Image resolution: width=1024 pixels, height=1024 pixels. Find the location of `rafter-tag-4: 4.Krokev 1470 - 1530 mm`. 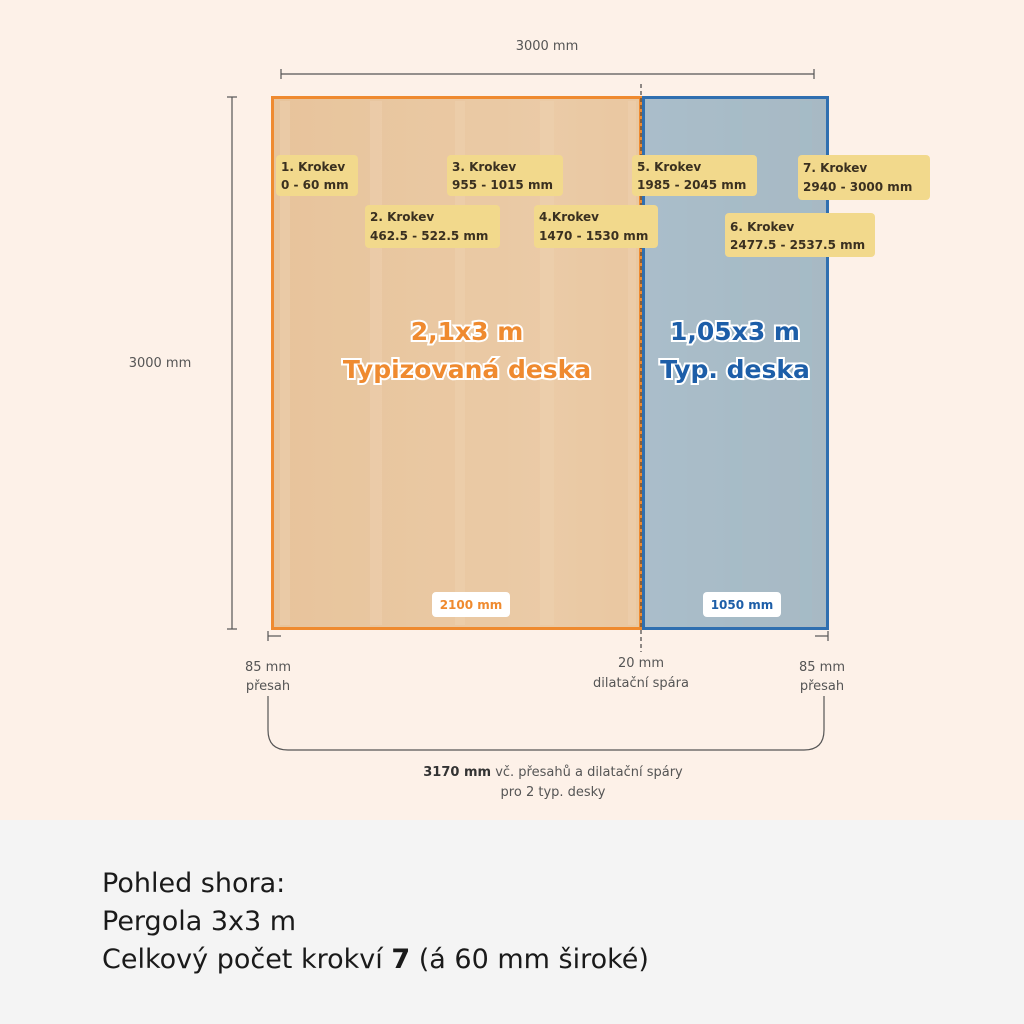

rafter-tag-4: 4.Krokev 1470 - 1530 mm is located at coordinates (596, 226).